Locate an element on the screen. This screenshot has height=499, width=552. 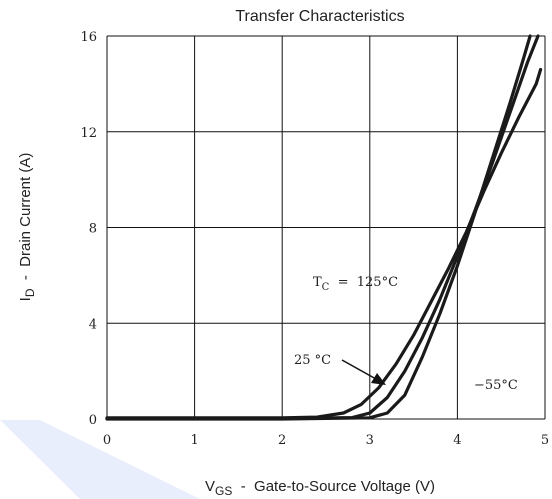
x-tick-label: 1 is located at coordinates (194, 440).